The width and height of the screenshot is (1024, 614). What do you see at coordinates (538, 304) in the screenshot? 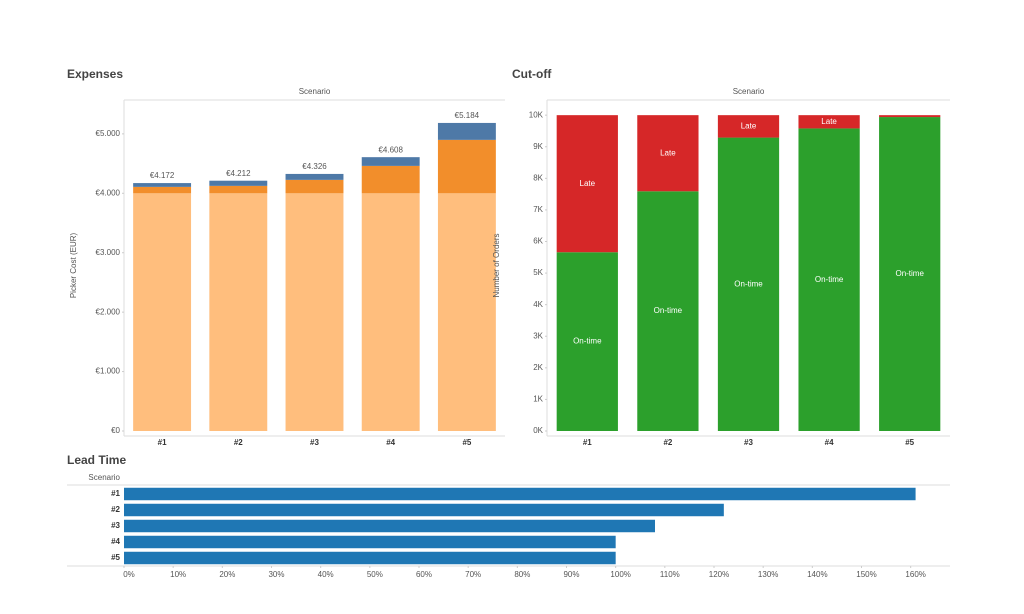
I see `y-tick-label: 4K` at bounding box center [538, 304].